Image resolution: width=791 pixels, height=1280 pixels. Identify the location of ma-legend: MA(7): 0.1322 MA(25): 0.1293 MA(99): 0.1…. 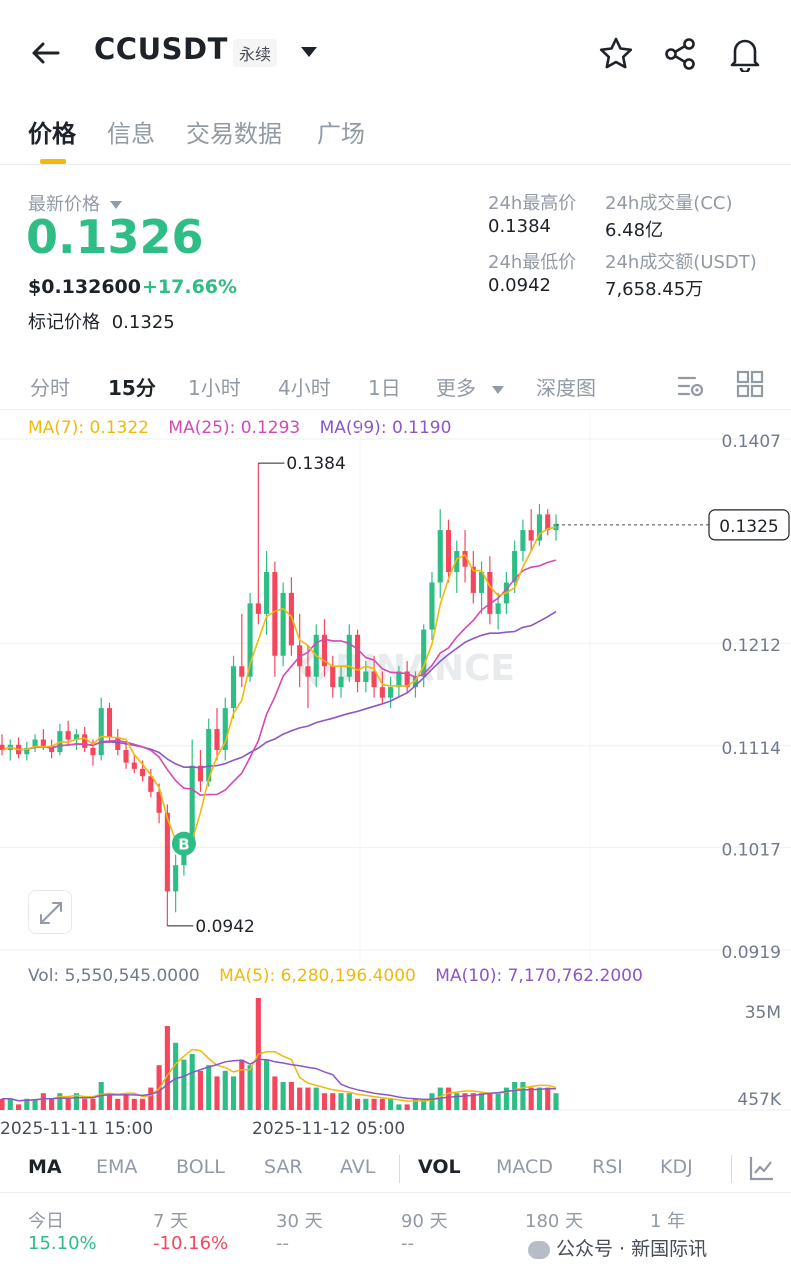
(239, 428).